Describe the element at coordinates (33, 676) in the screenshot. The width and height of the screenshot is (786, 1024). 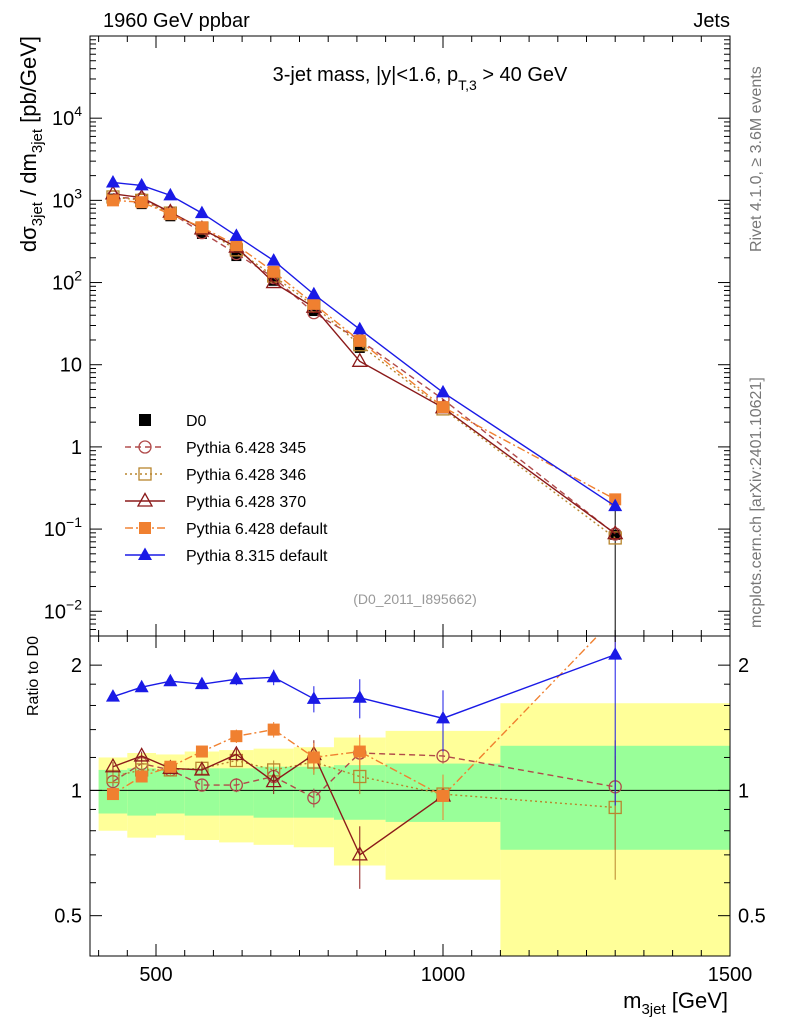
I see `ratio-y-axis-label: Ratio to D0` at that location.